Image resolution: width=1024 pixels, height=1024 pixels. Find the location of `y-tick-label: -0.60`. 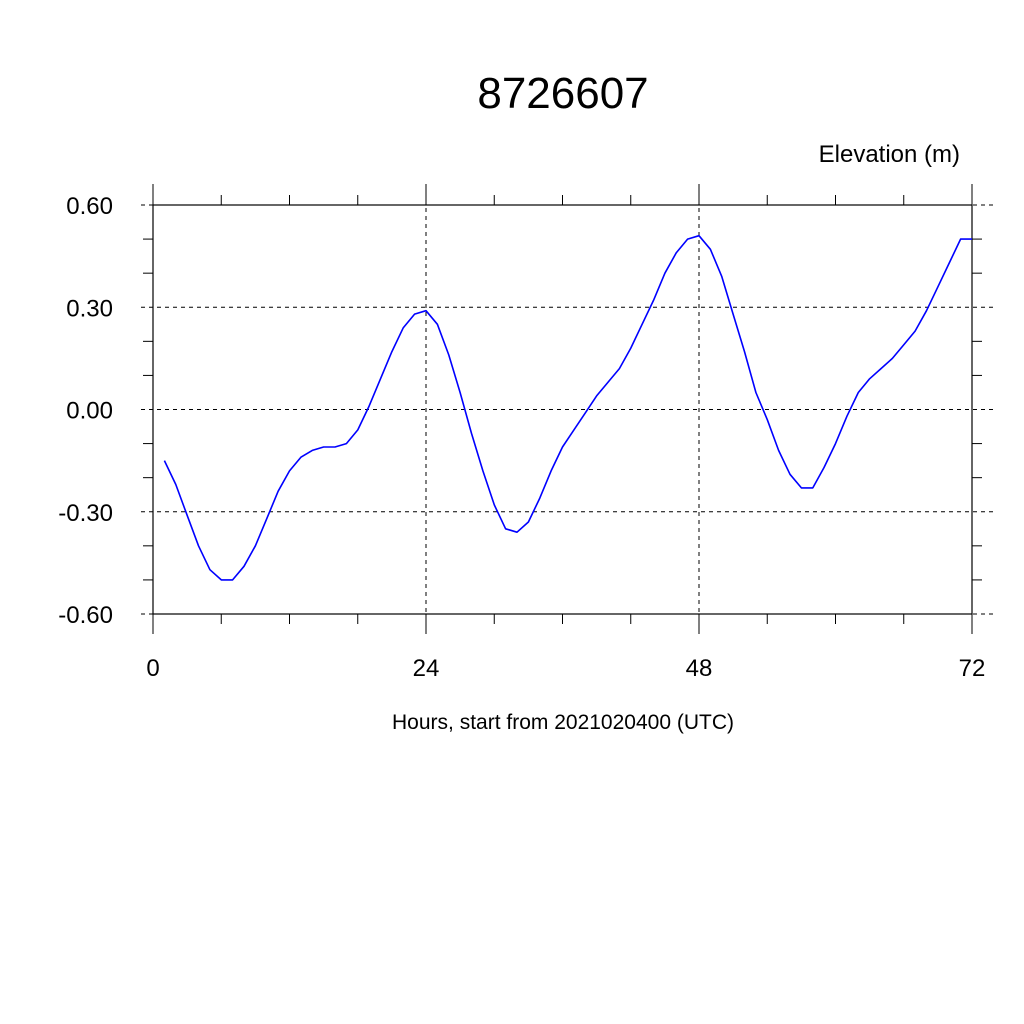

y-tick-label: -0.60 is located at coordinates (85, 615).